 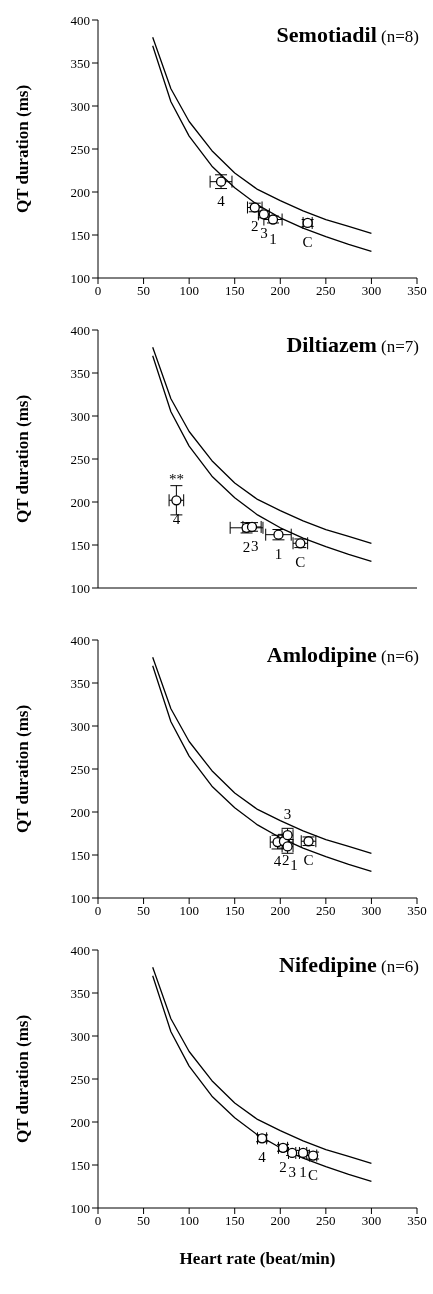 I want to click on chart-title: Diltiazem (n=7), so click(x=352, y=344).